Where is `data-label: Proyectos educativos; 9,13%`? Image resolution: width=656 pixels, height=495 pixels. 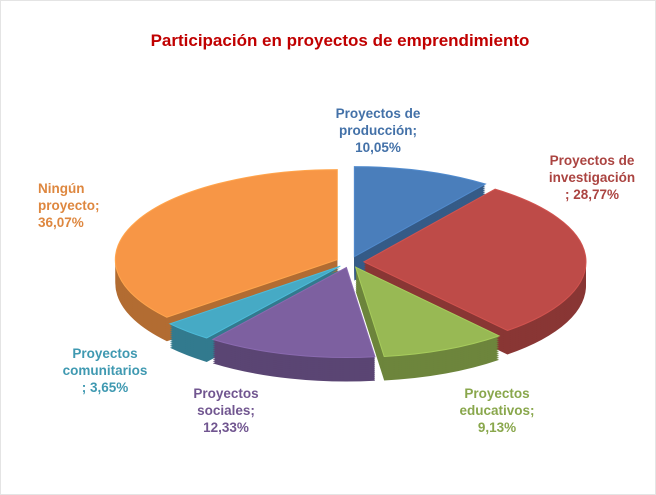
data-label: Proyectos educativos; 9,13% is located at coordinates (496, 410).